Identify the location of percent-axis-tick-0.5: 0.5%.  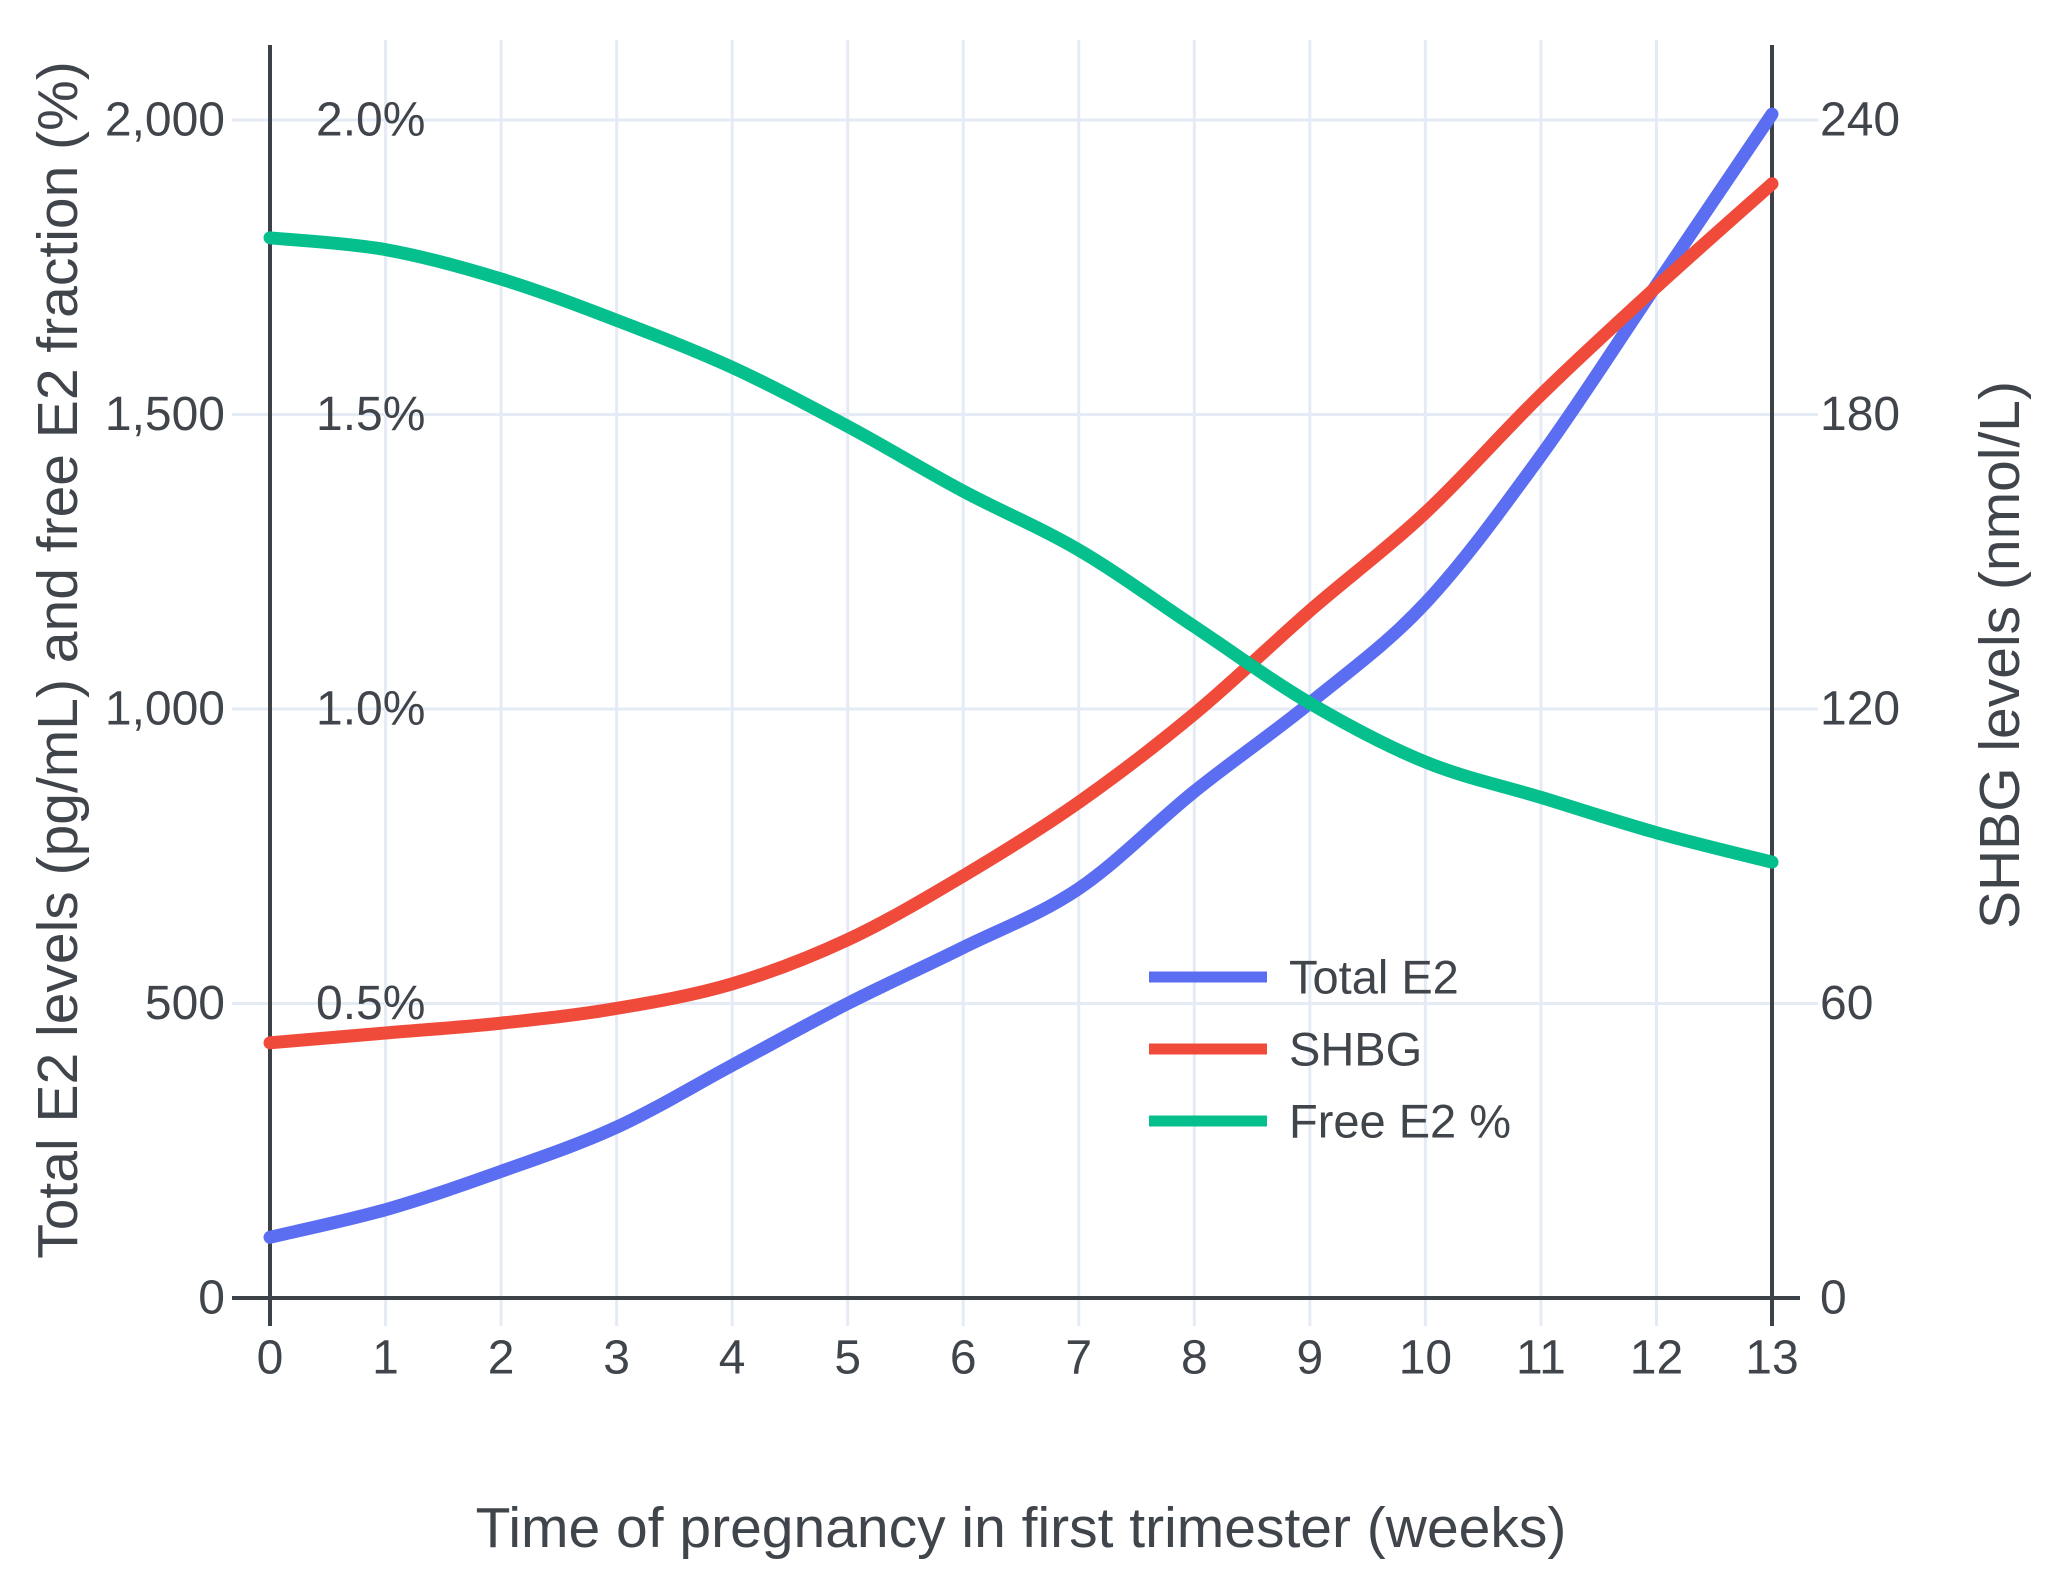
(370, 1003).